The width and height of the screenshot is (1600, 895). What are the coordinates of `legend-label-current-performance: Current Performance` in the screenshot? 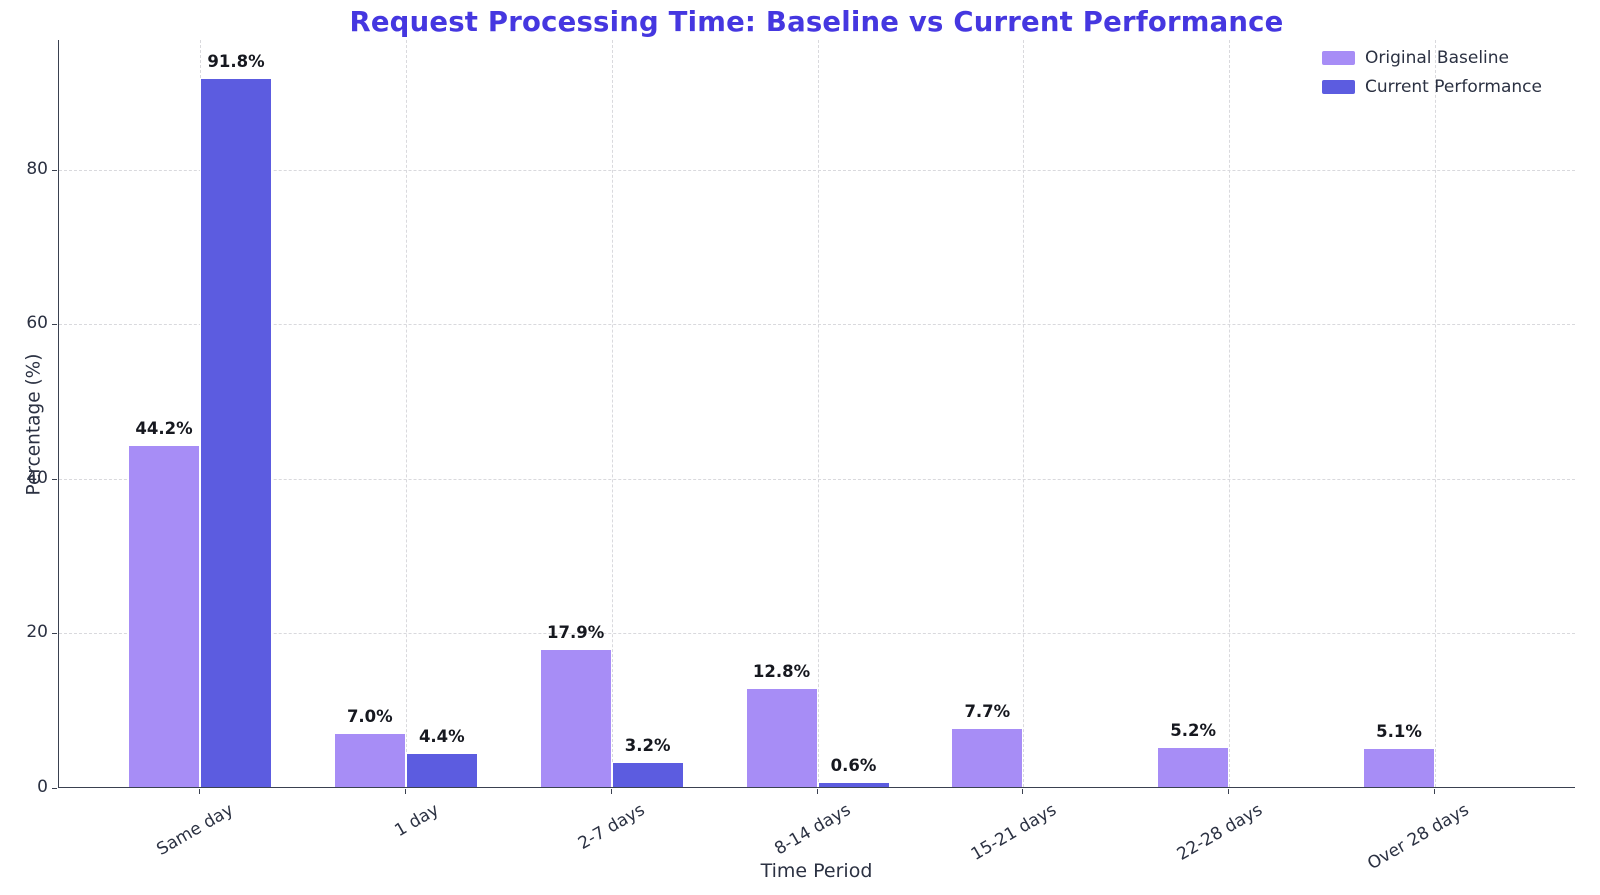 It's located at (1453, 87).